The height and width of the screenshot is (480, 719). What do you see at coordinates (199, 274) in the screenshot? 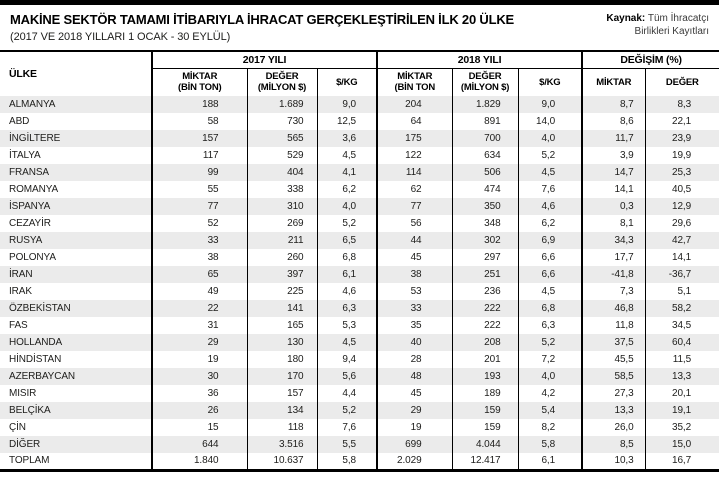
I see `value-cell: 65` at bounding box center [199, 274].